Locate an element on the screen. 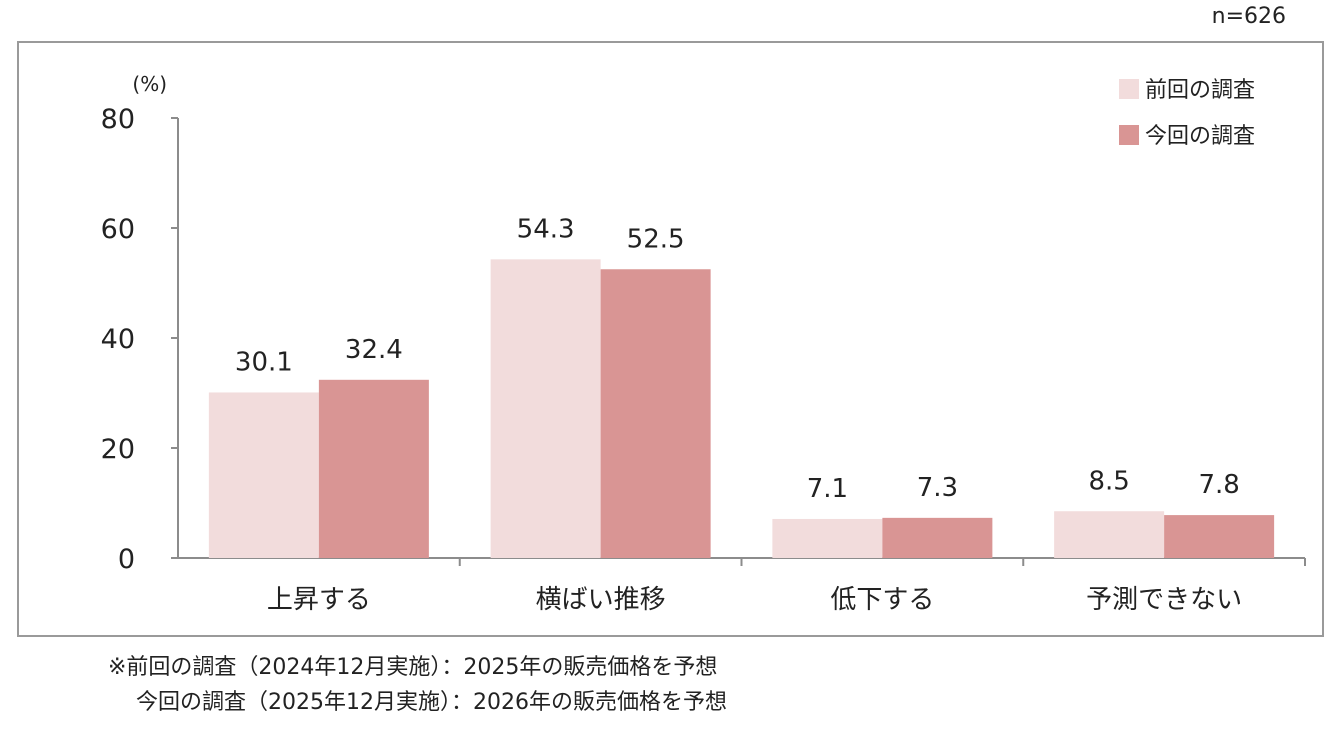 This screenshot has width=1342, height=737. y-unit-label: (%) is located at coordinates (149, 84).